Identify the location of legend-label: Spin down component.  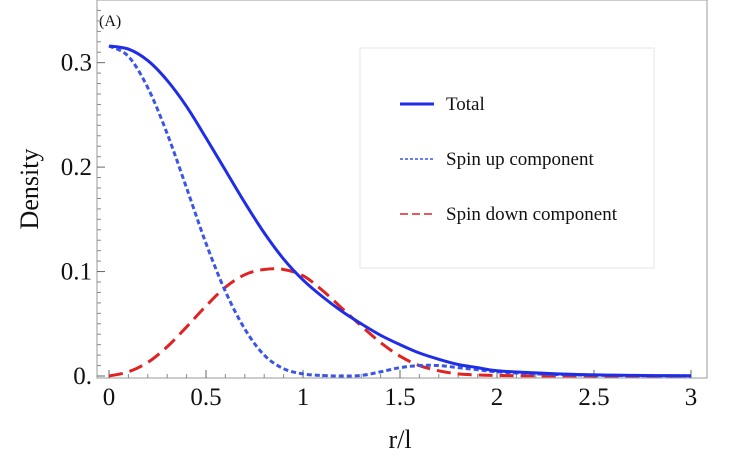
(532, 214).